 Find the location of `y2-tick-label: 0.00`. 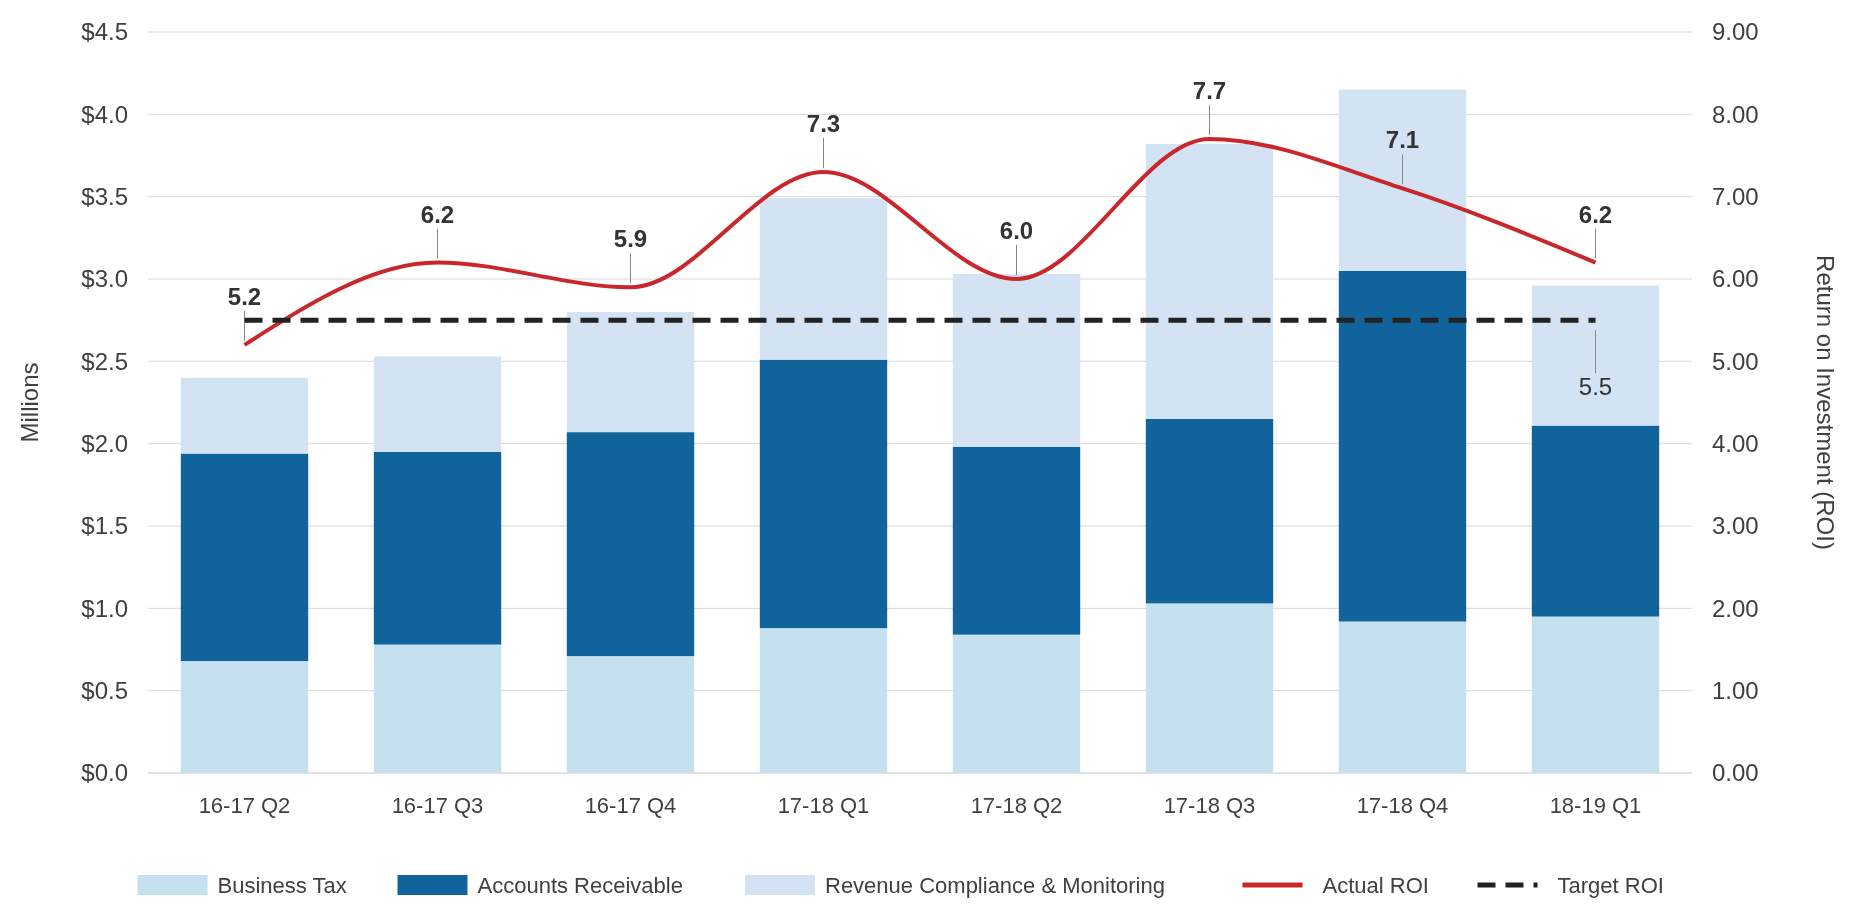

y2-tick-label: 0.00 is located at coordinates (1735, 773).